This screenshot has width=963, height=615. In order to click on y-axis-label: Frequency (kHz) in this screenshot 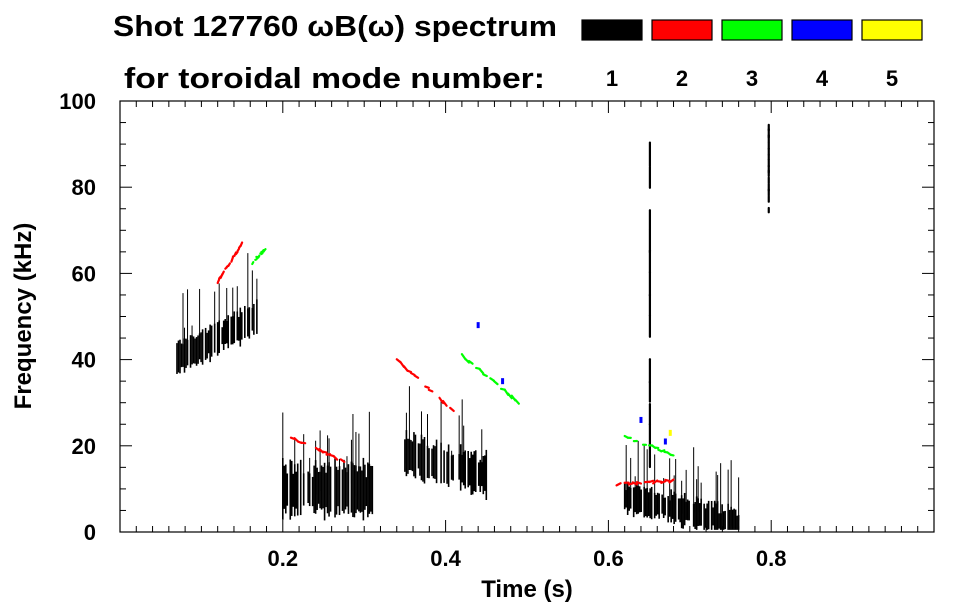, I will do `click(23, 316)`.